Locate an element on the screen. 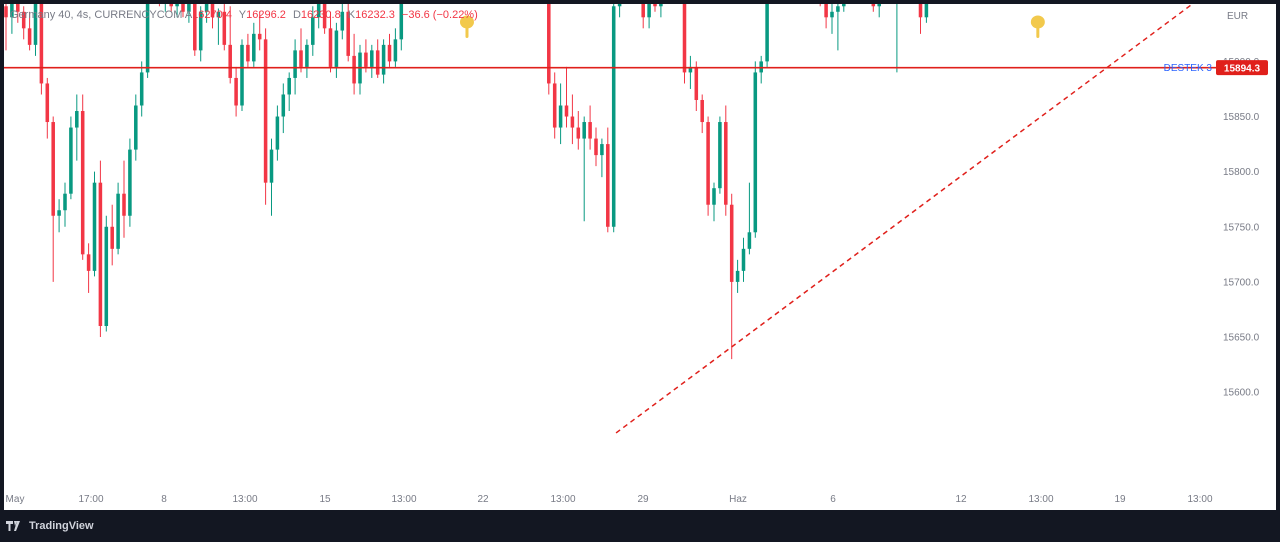  price-axis is located at coordinates (1248, 257).